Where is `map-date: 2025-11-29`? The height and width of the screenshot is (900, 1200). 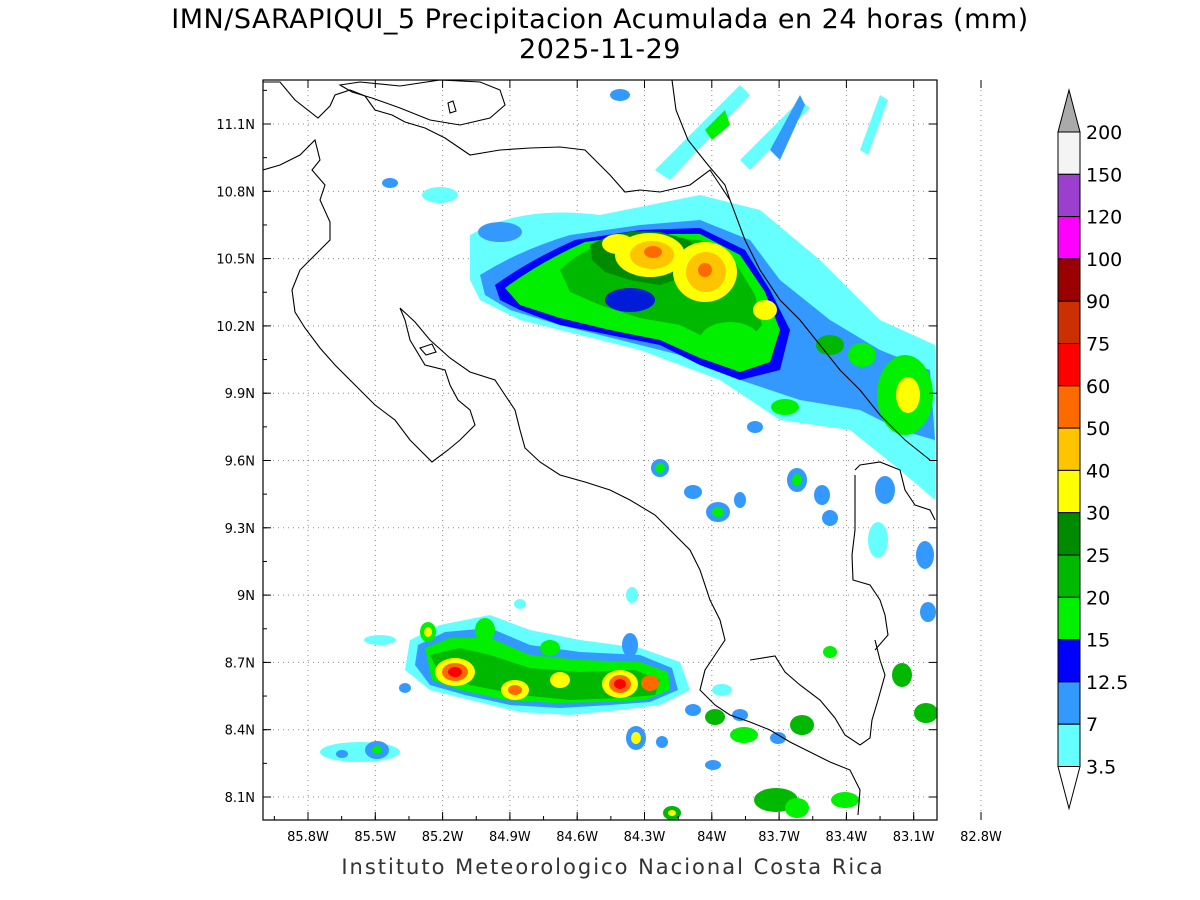 map-date: 2025-11-29 is located at coordinates (600, 49).